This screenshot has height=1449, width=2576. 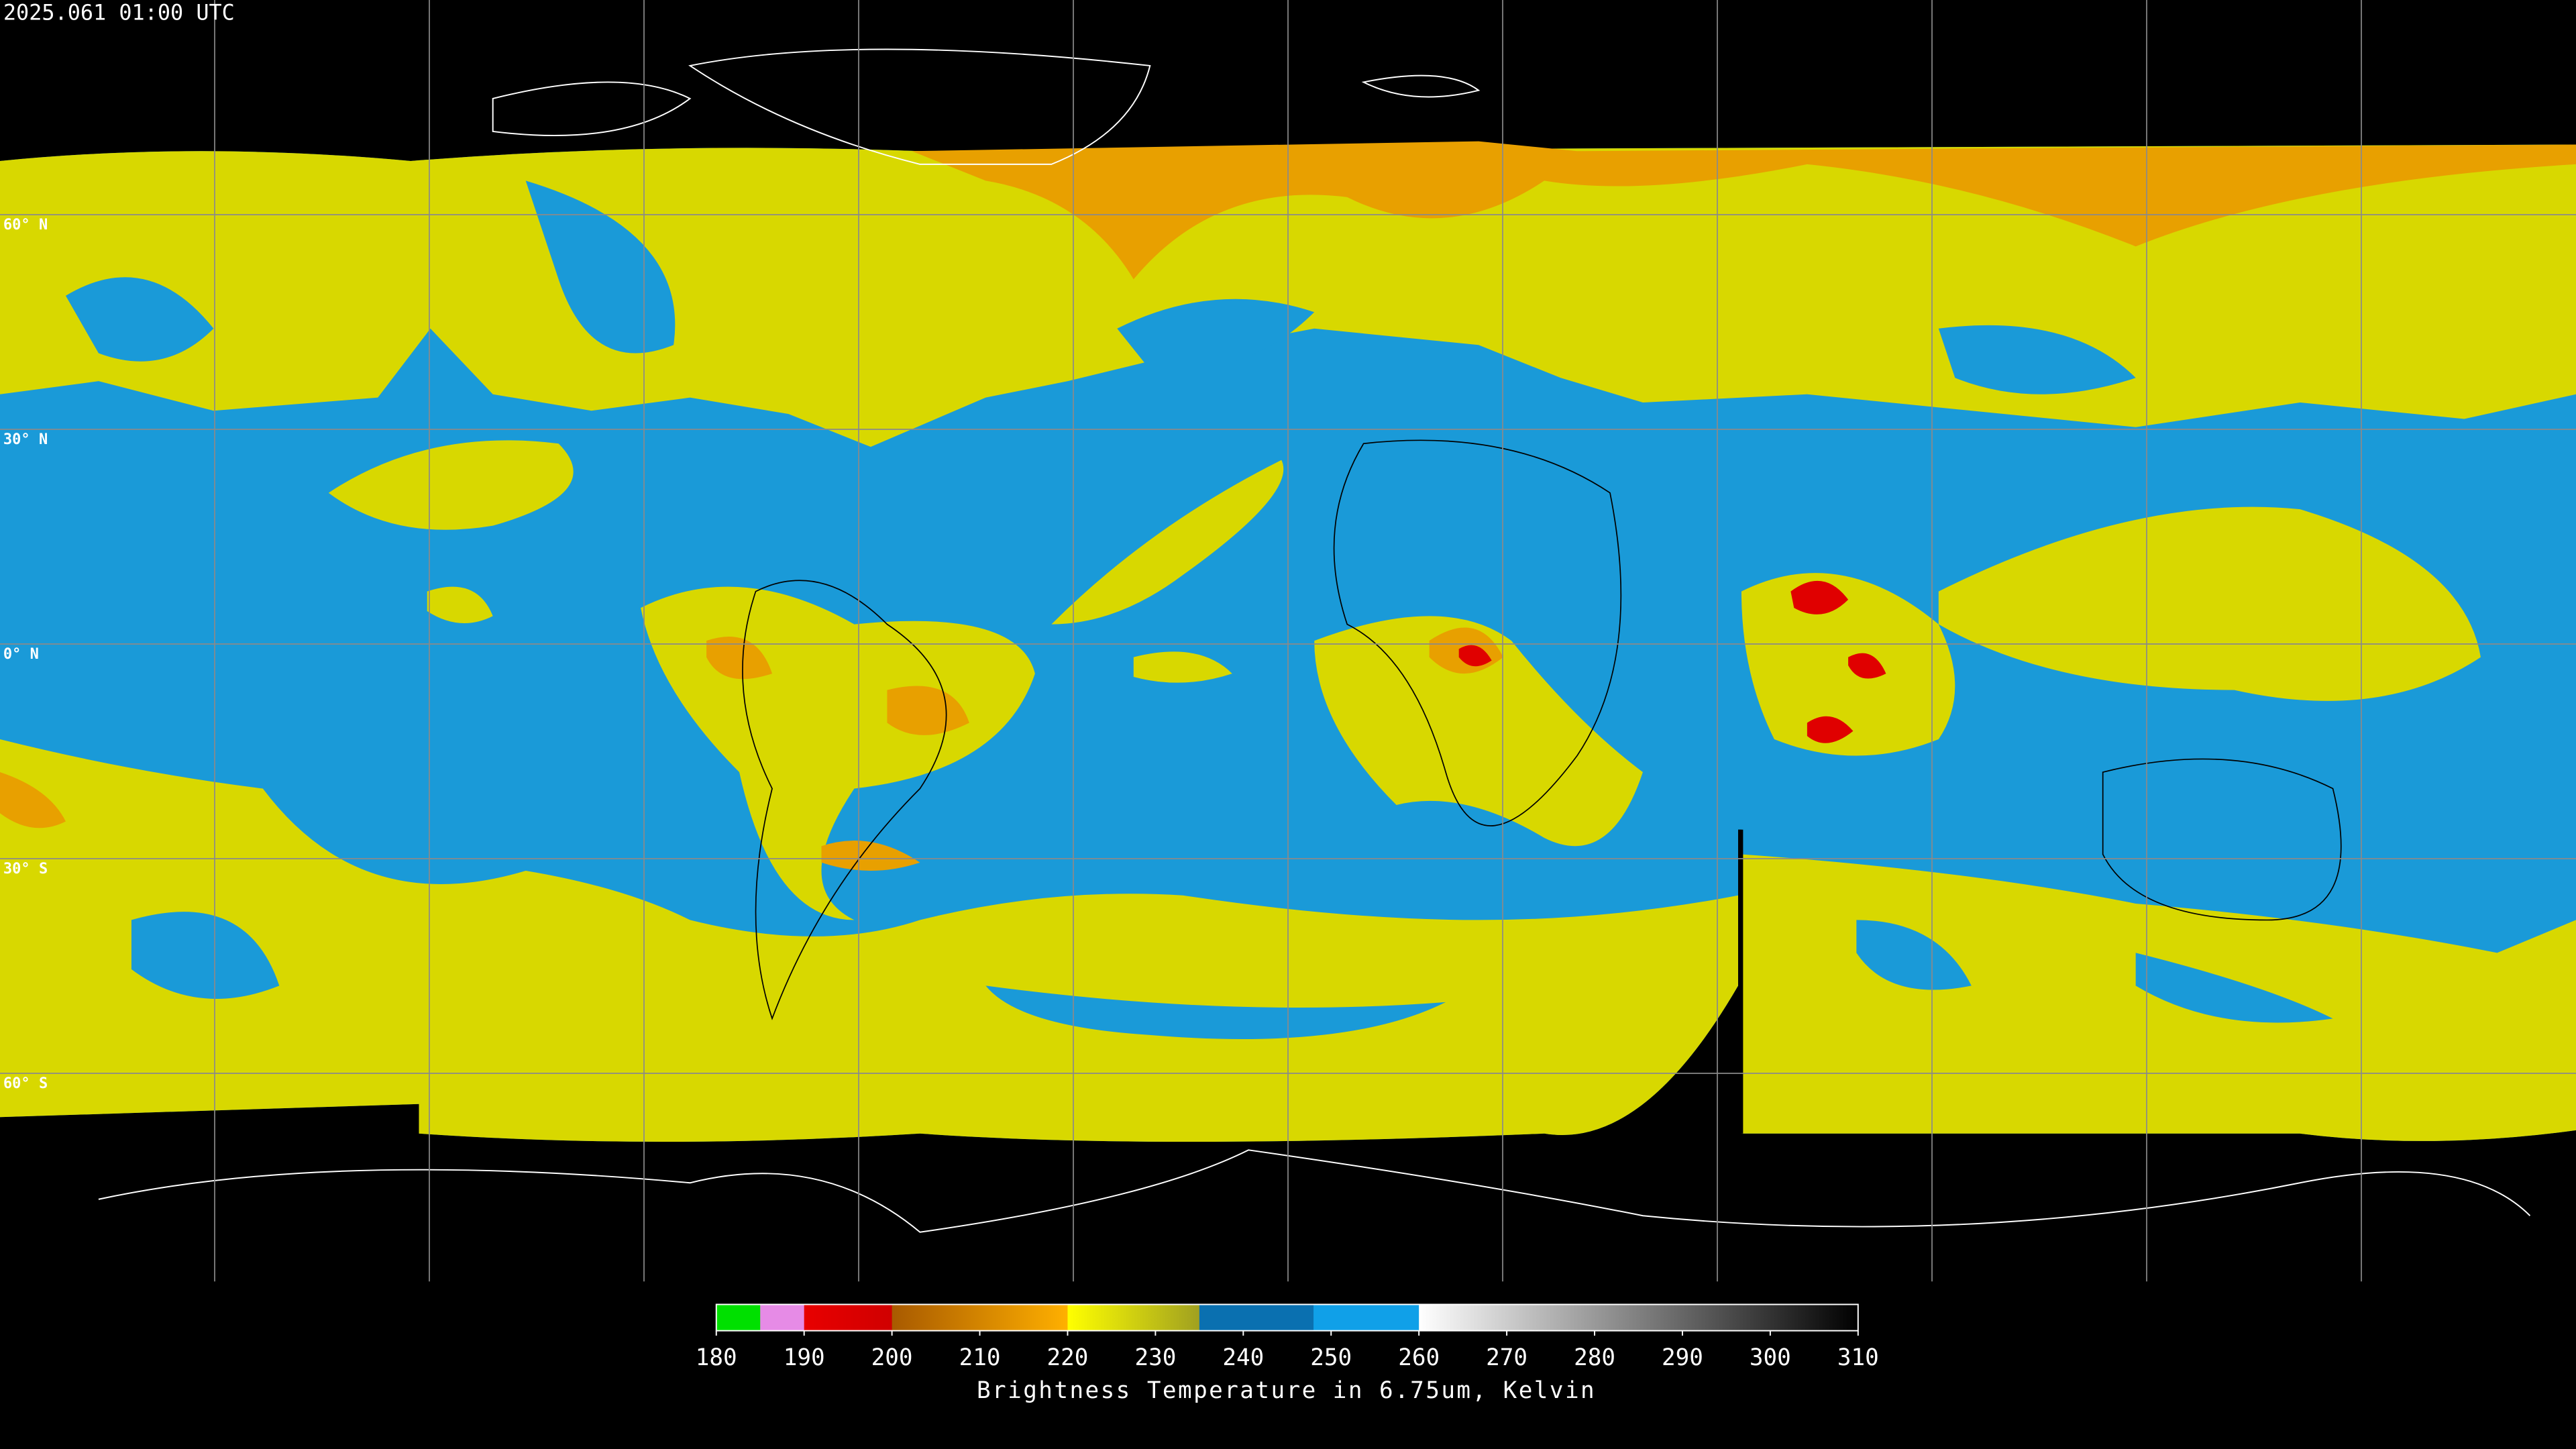 I want to click on colorbar-frame, so click(x=1287, y=1317).